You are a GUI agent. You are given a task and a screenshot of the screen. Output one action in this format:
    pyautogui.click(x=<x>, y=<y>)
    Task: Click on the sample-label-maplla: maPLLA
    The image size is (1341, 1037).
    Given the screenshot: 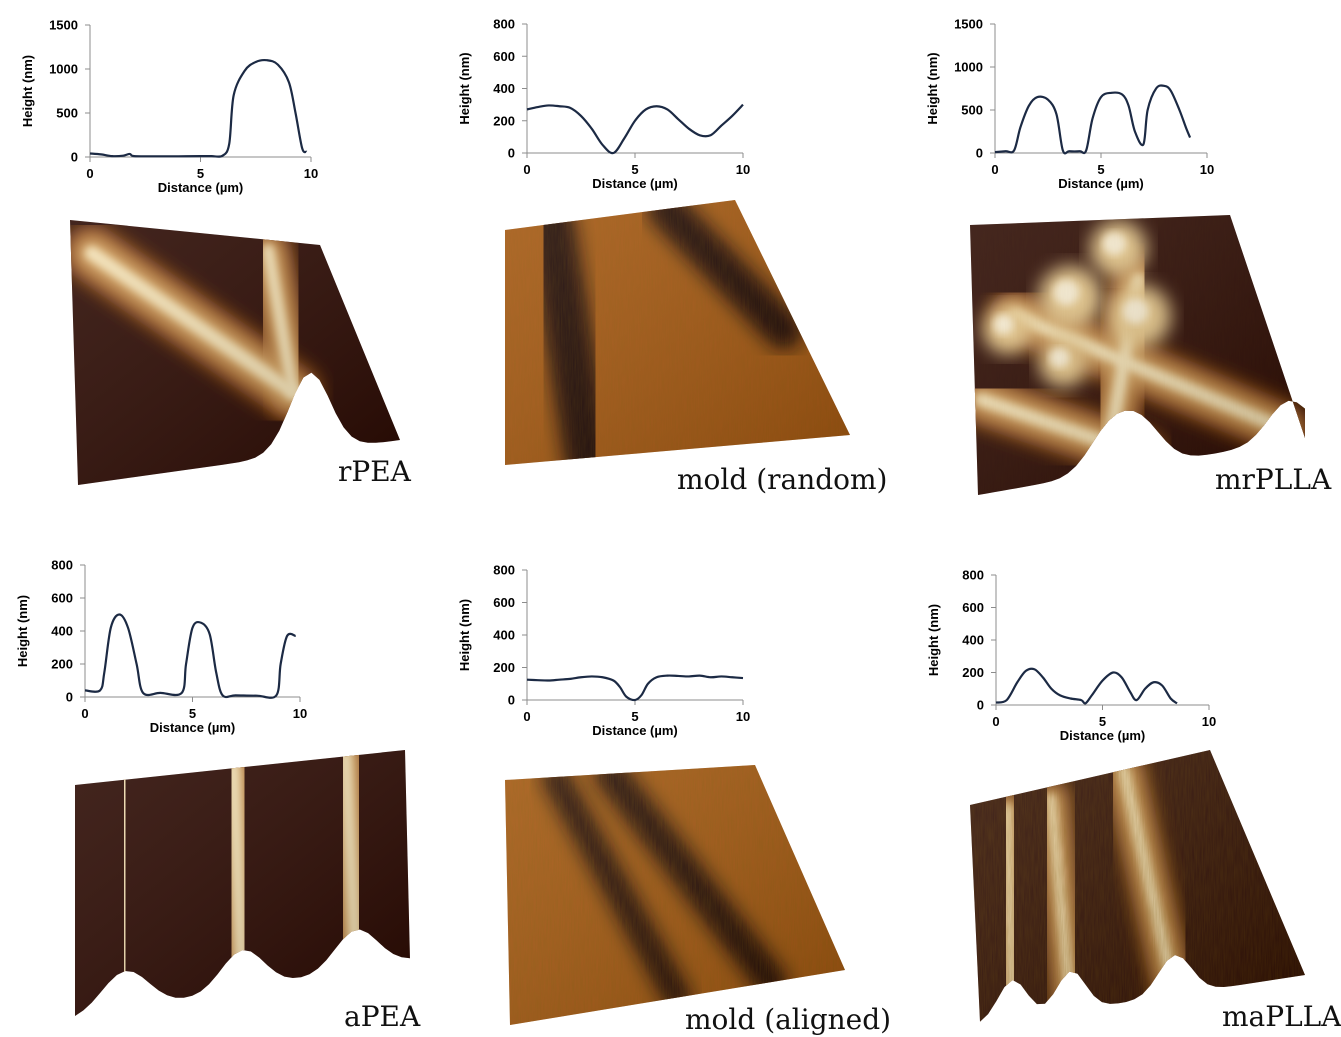 What is the action you would take?
    pyautogui.click(x=1281, y=1016)
    